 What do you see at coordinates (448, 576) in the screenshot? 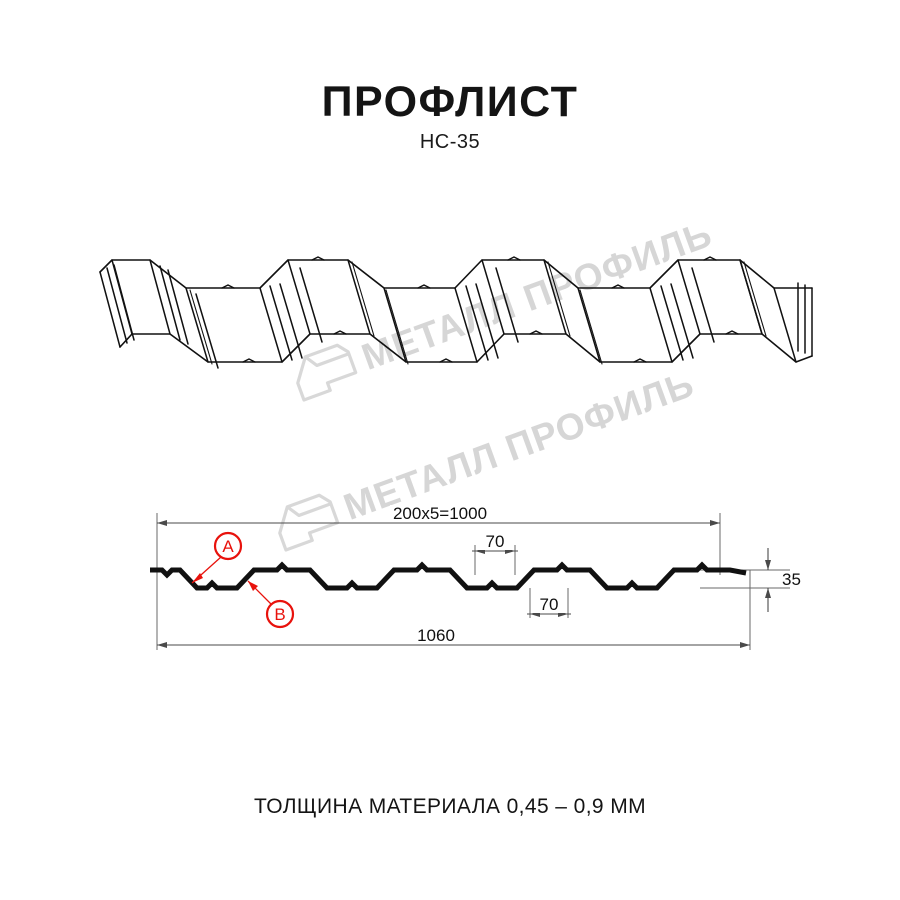
I see `profile-outline` at bounding box center [448, 576].